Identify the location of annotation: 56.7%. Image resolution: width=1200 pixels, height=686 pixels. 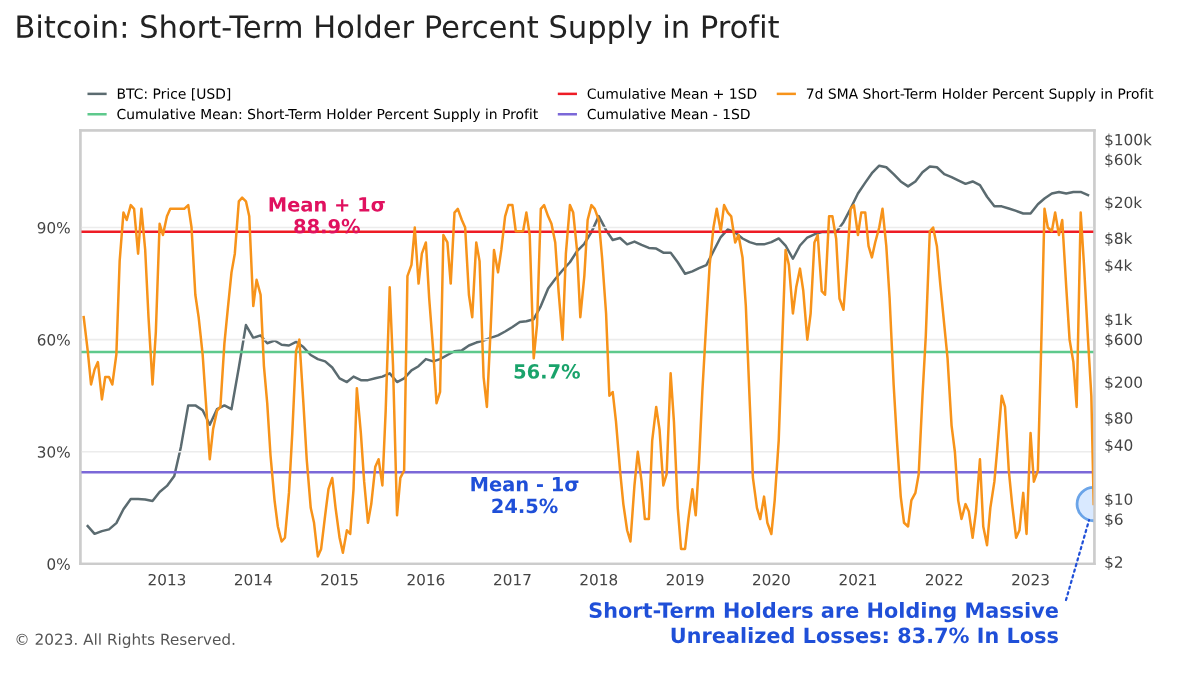
(547, 371).